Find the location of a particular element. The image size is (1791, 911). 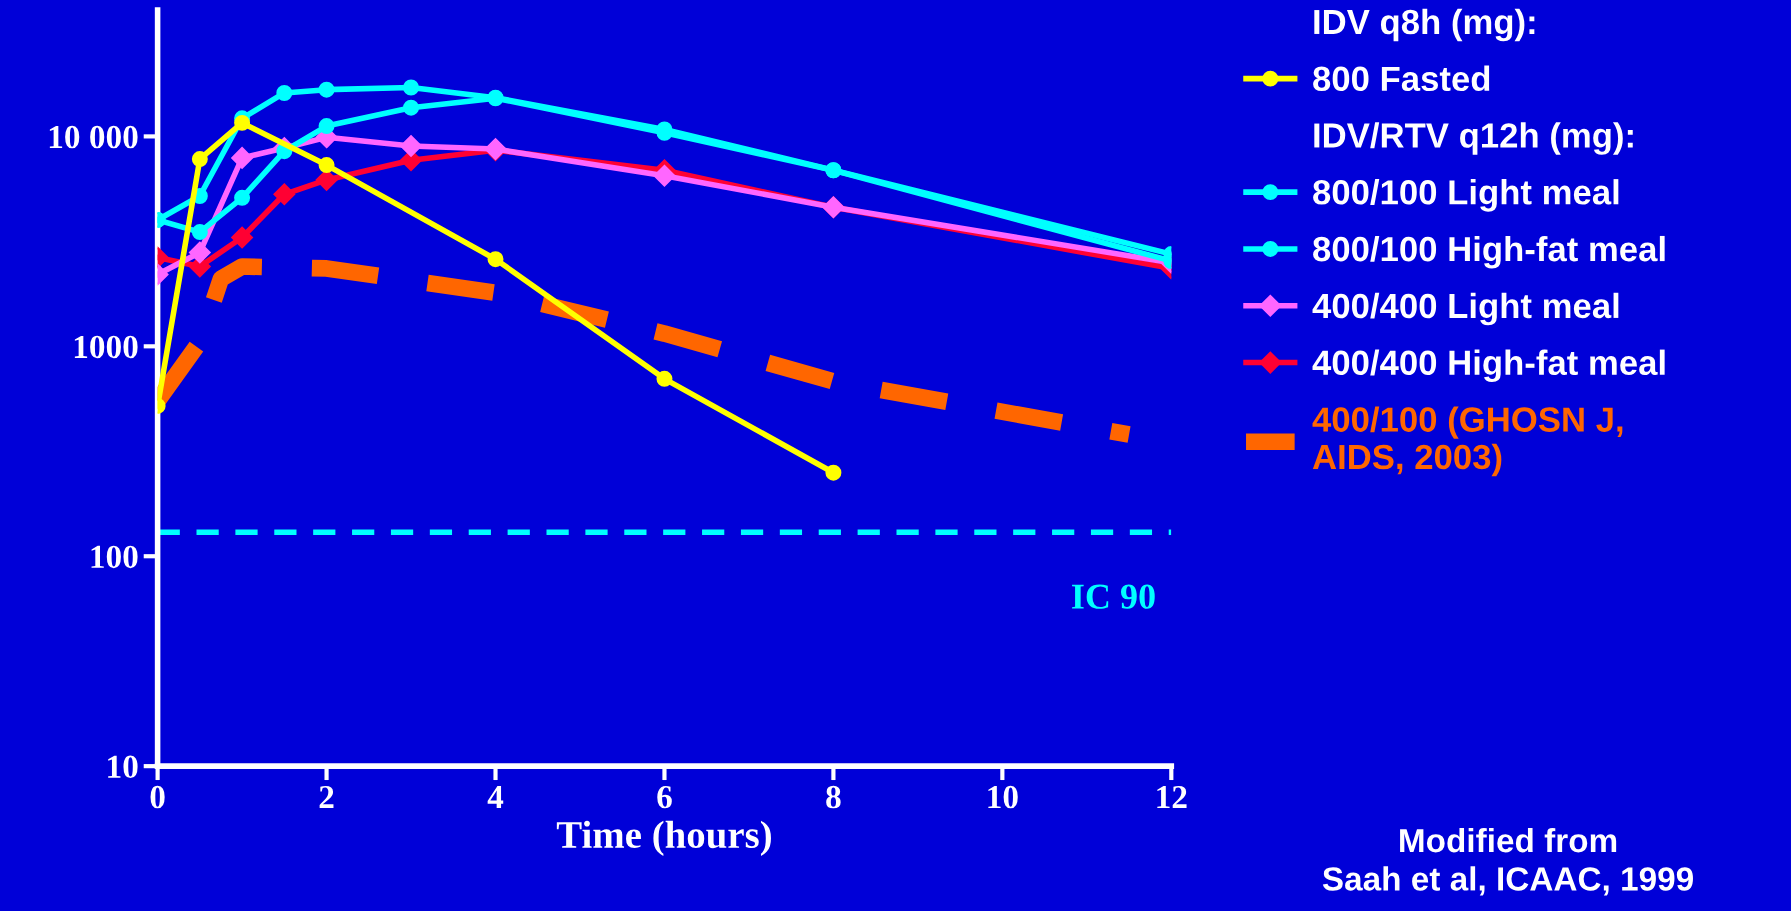

x-tick-label: 8 is located at coordinates (833, 797).